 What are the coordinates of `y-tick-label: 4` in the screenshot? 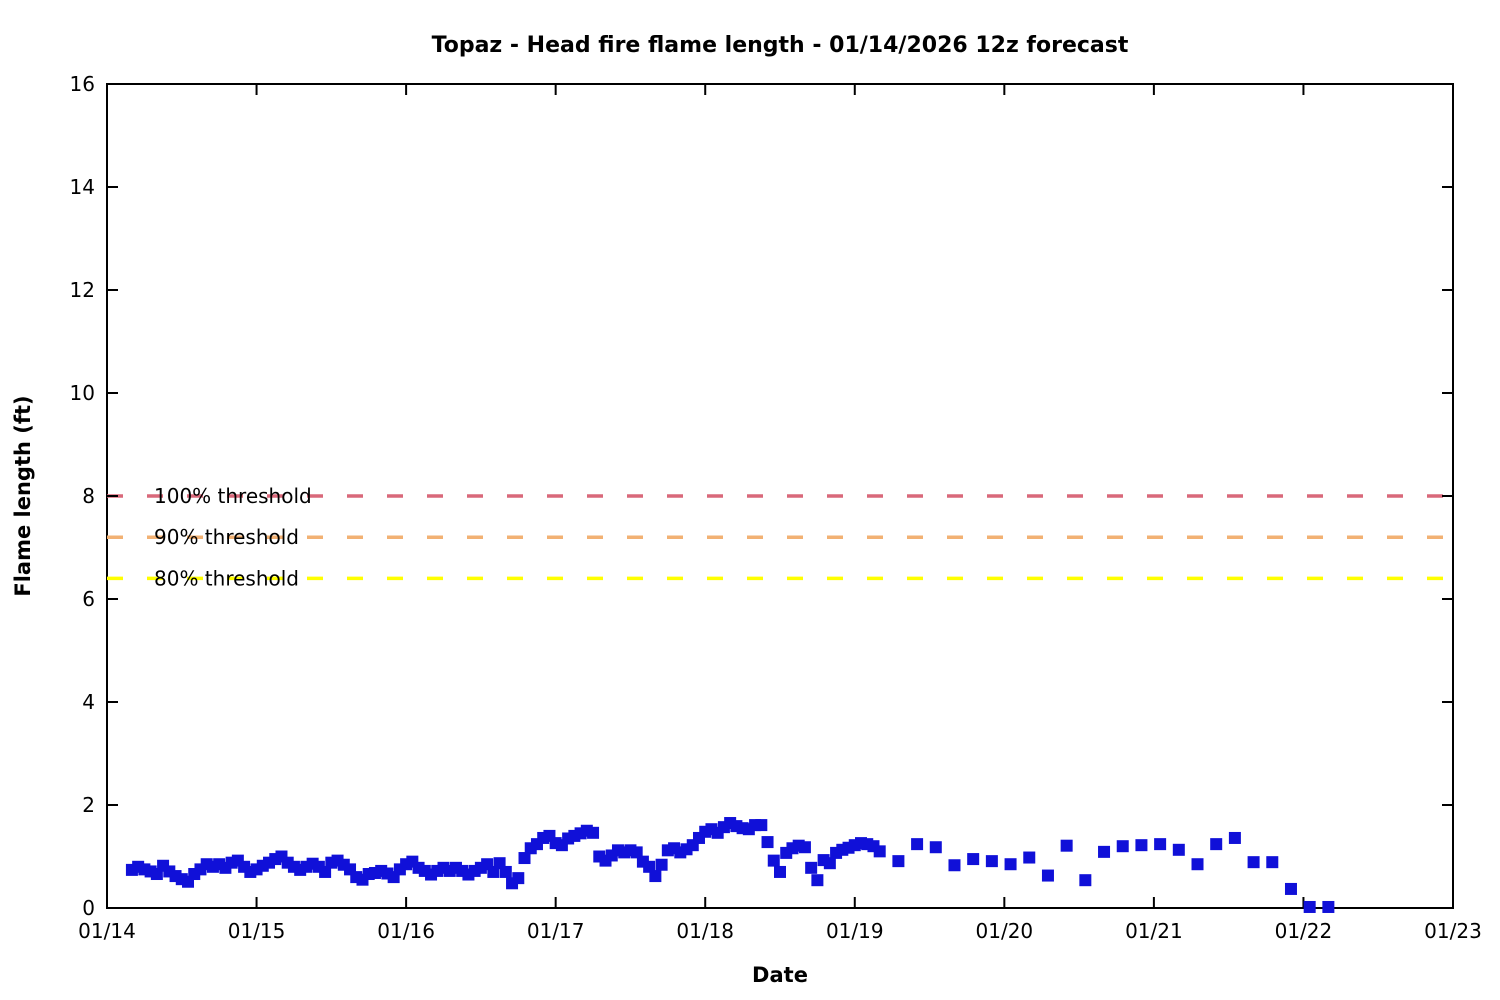 It's located at (88, 702).